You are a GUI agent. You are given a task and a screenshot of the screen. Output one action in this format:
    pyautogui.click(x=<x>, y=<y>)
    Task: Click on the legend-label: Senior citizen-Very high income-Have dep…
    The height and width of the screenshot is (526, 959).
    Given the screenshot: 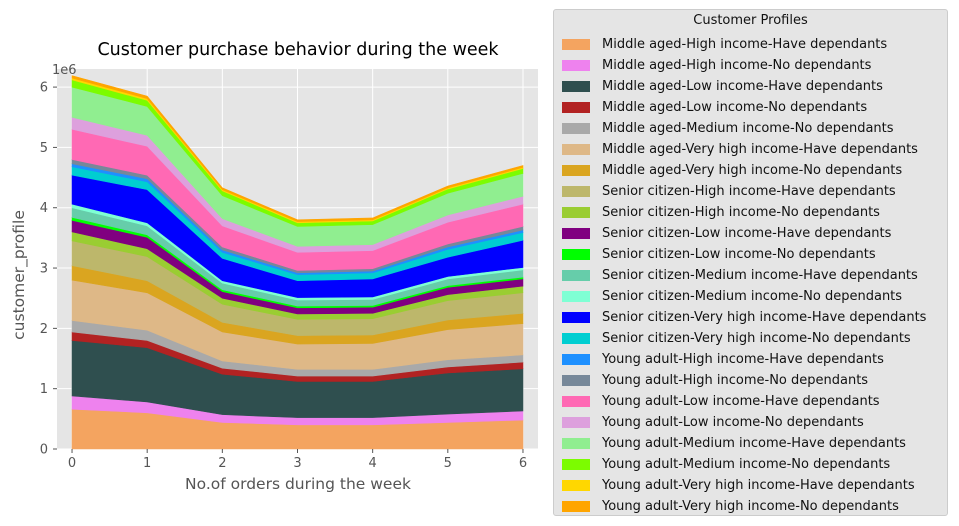 What is the action you would take?
    pyautogui.click(x=764, y=317)
    